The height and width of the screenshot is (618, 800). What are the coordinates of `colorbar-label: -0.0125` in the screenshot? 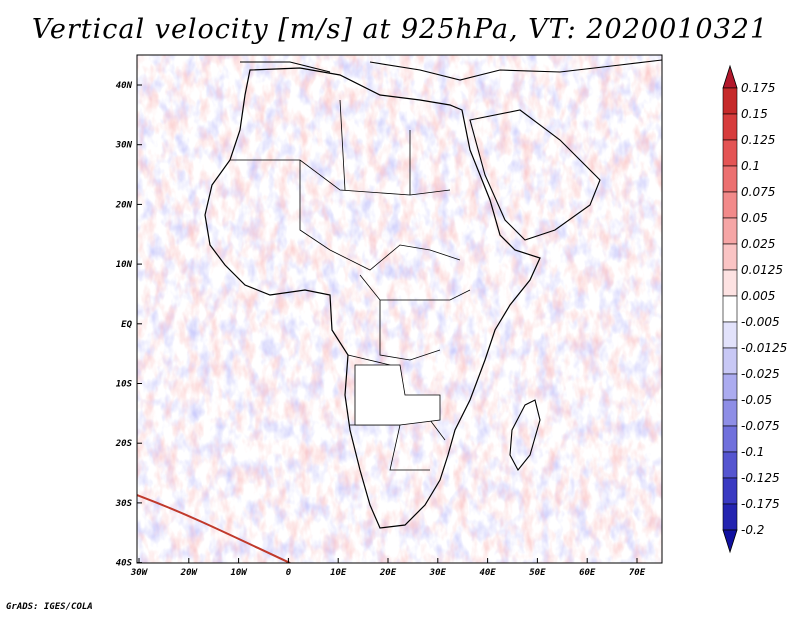 It's located at (764, 348).